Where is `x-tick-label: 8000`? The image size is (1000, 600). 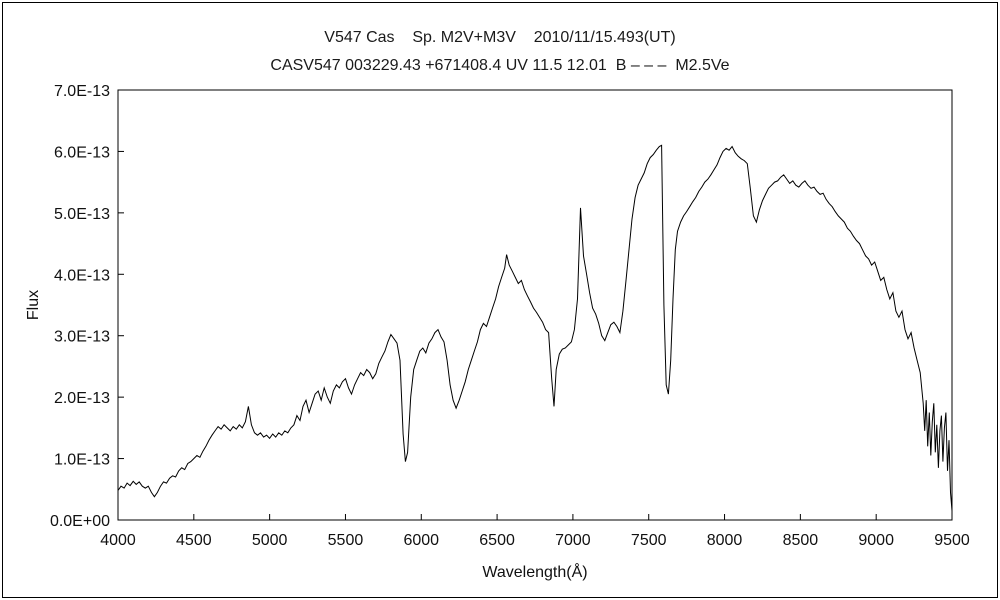
x-tick-label: 8000 is located at coordinates (725, 540).